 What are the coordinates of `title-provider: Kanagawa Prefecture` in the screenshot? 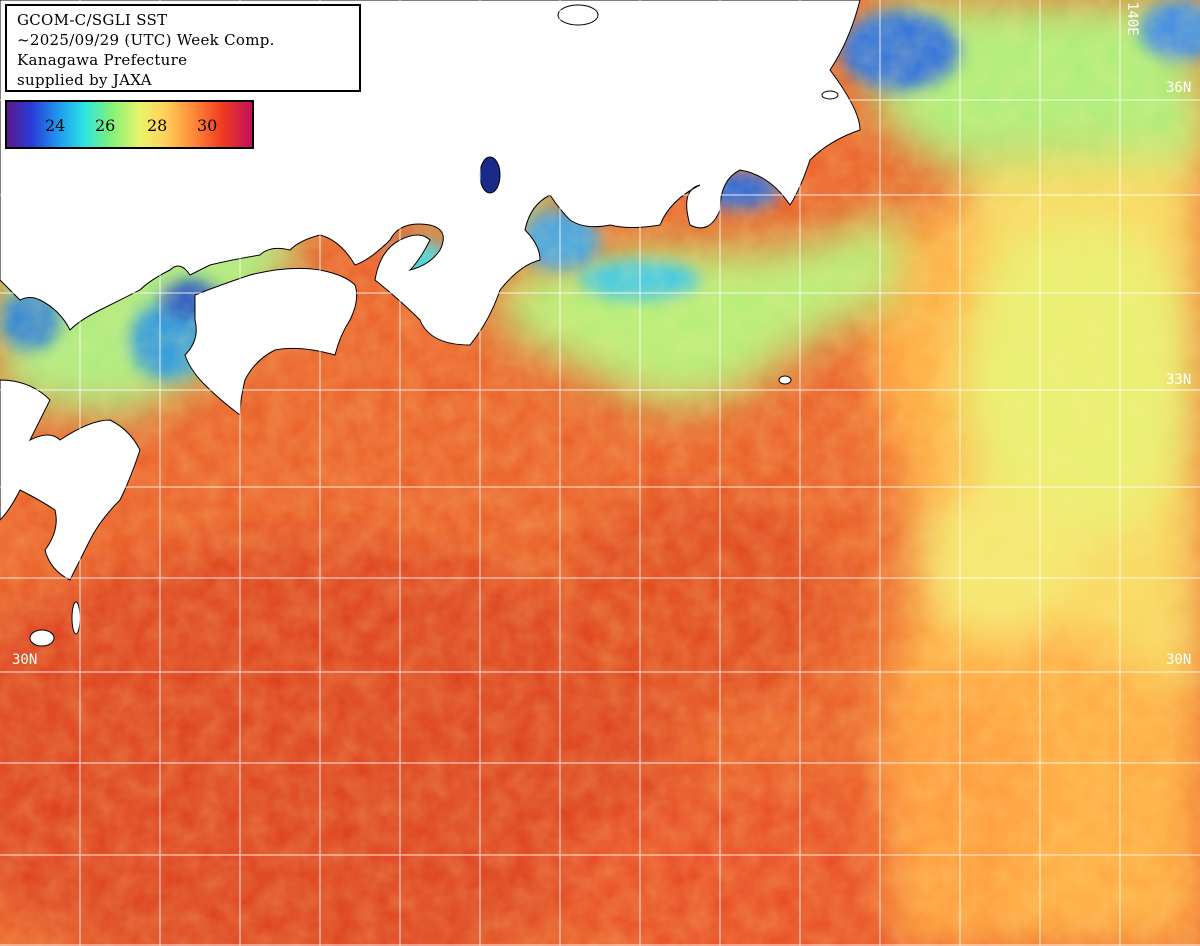 It's located at (102, 60).